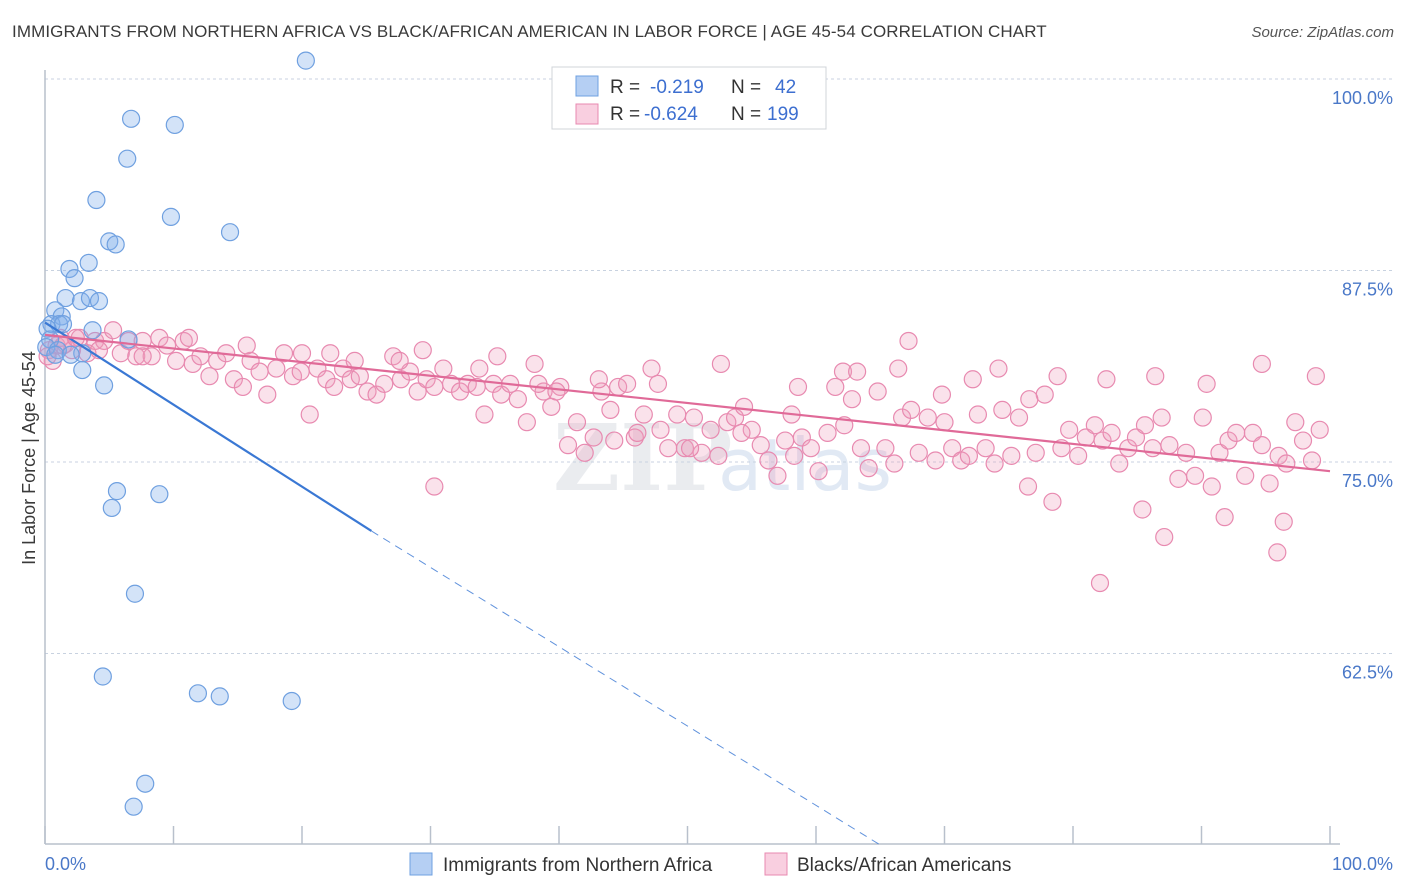 Image resolution: width=1406 pixels, height=892 pixels. What do you see at coordinates (904, 865) in the screenshot?
I see `bottom-legend-label-pink: Blacks/African Americans` at bounding box center [904, 865].